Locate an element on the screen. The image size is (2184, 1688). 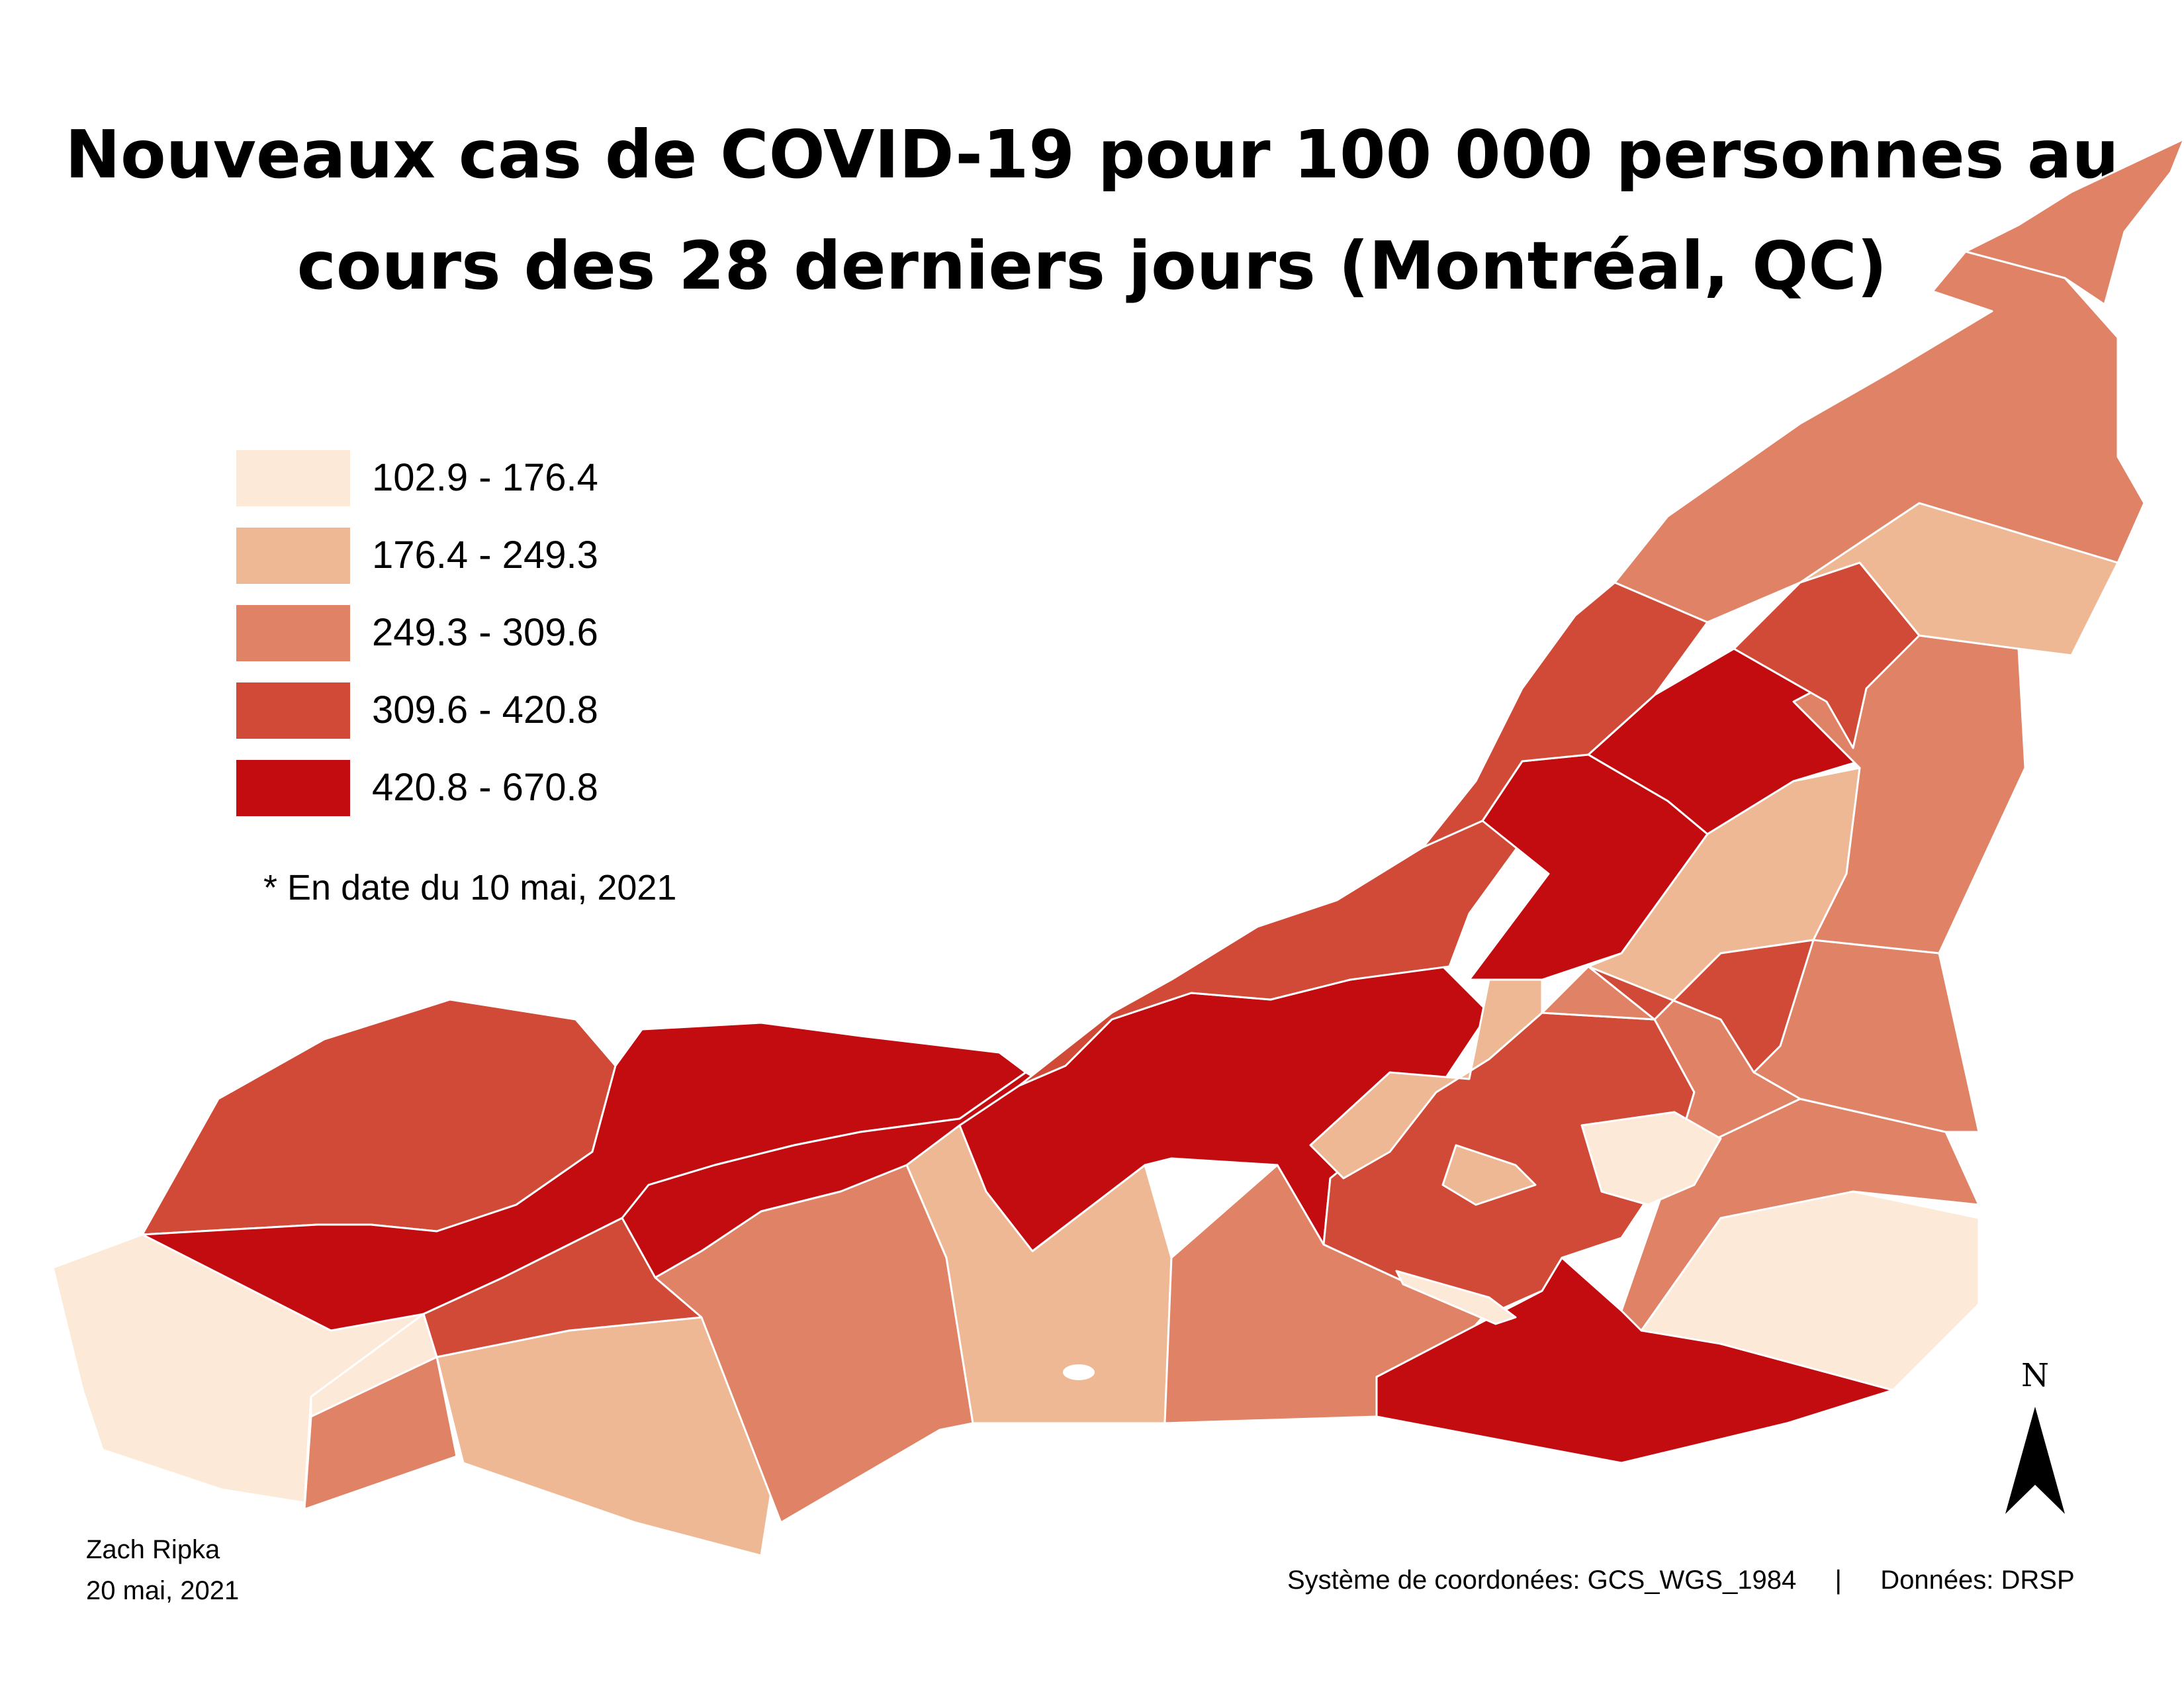
legend-label-1: 102.9 - 176.4 is located at coordinates (485, 477).